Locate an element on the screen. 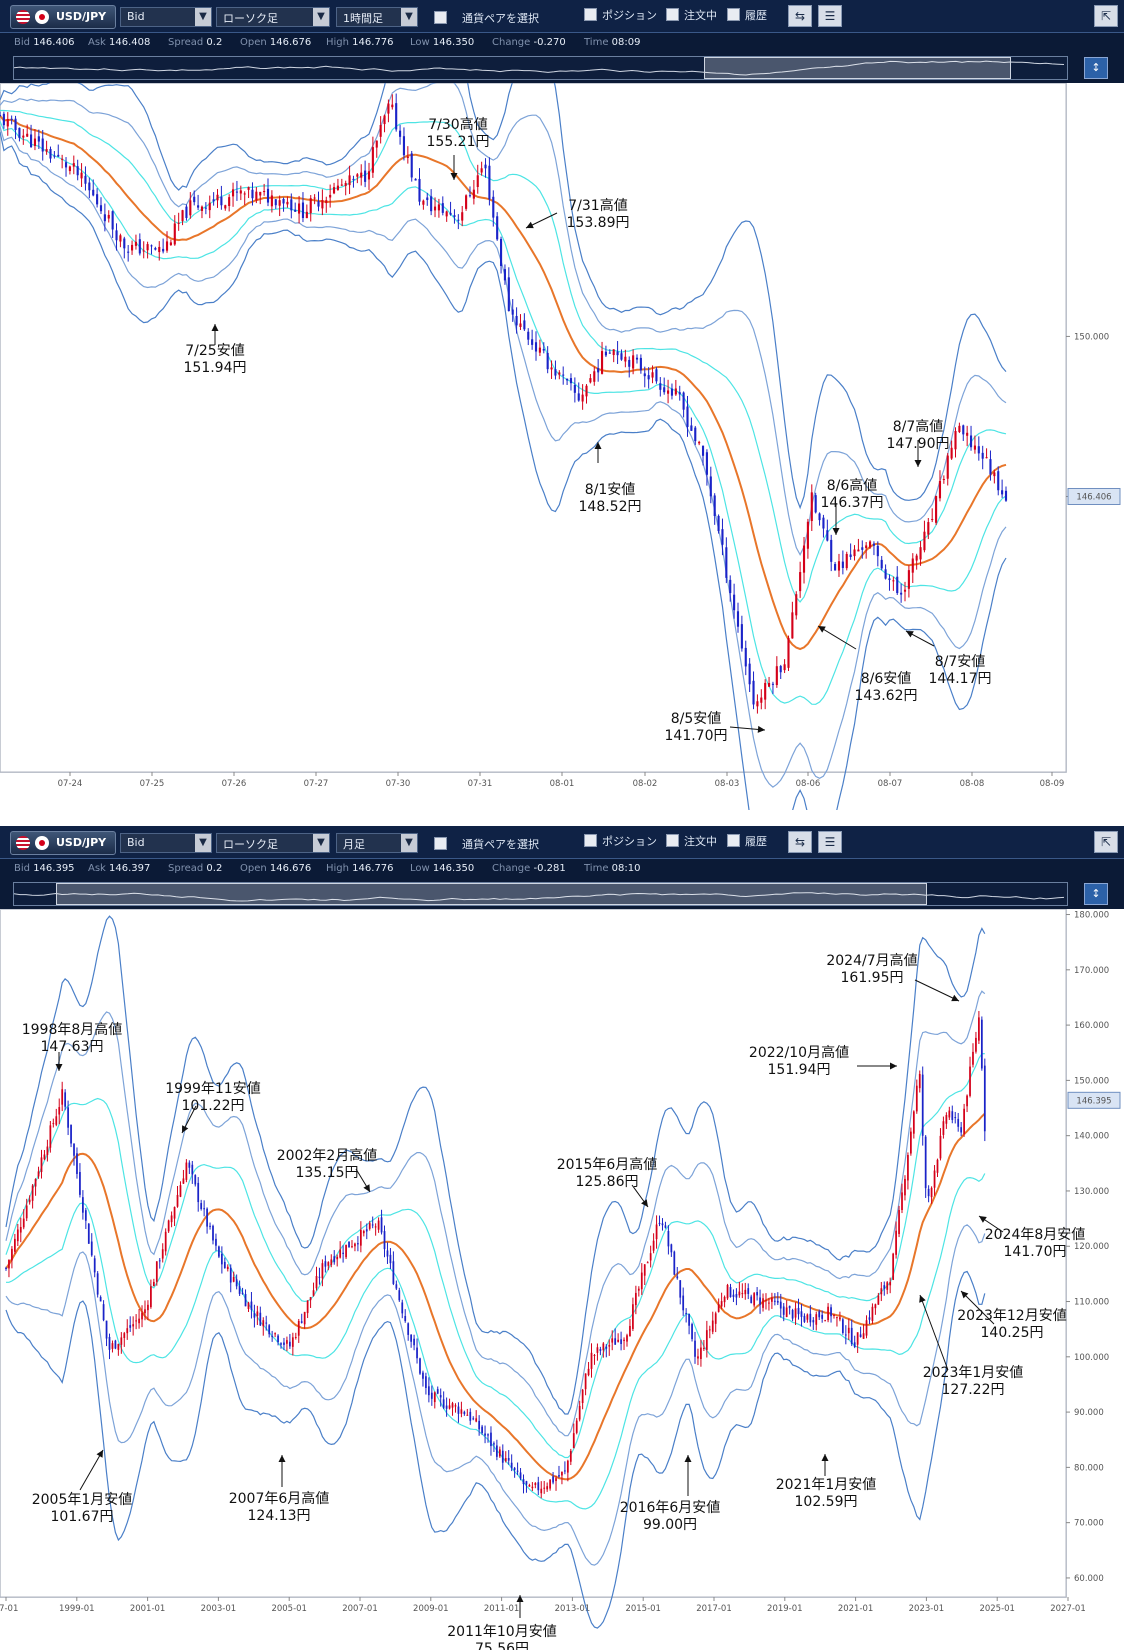 The width and height of the screenshot is (1124, 1650). japan-flag-icon is located at coordinates (42, 17).